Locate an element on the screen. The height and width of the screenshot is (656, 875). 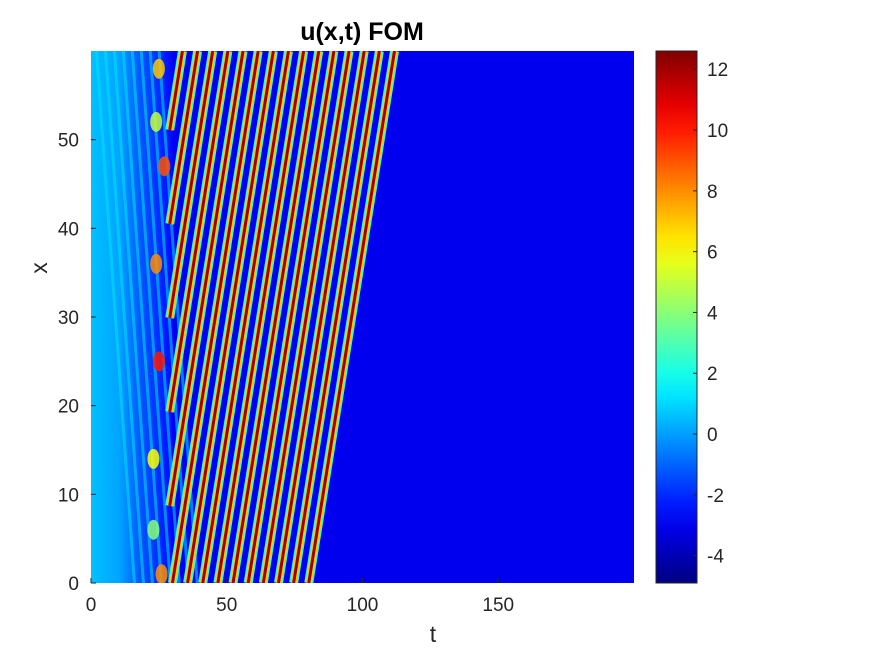
colorbar-tick-label: 2 is located at coordinates (712, 374).